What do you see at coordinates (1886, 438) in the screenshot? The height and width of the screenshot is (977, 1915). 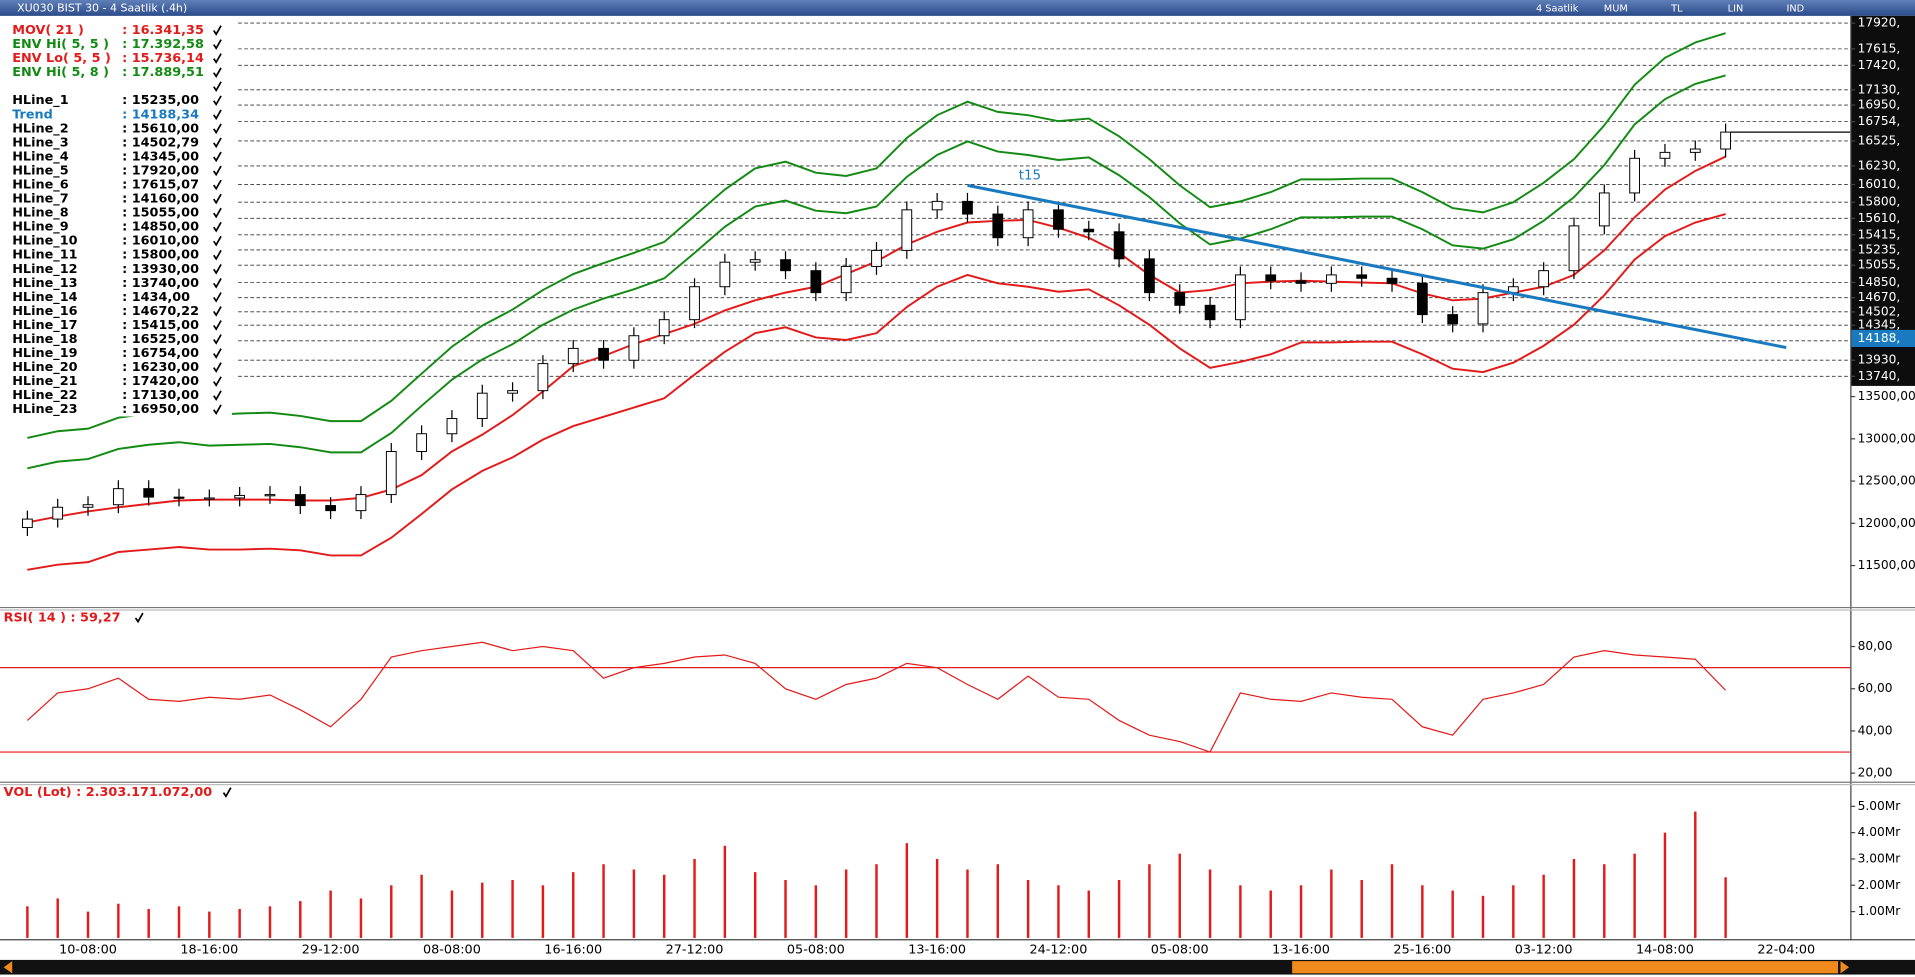 I see `y-tick-label: 13000,00` at bounding box center [1886, 438].